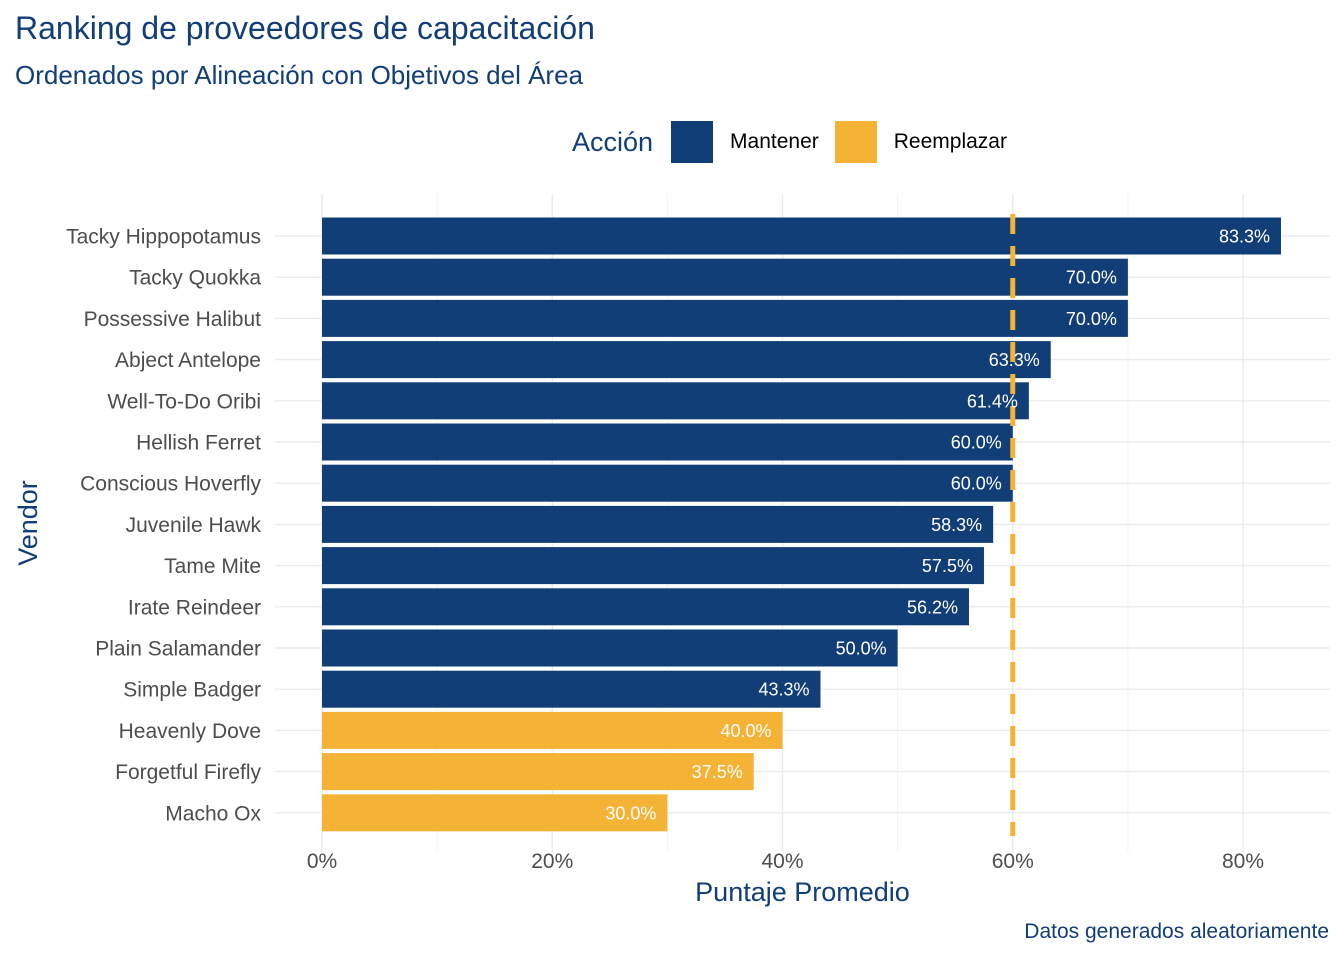 The height and width of the screenshot is (960, 1344). Describe the element at coordinates (783, 690) in the screenshot. I see `data-label: 43.3%` at that location.